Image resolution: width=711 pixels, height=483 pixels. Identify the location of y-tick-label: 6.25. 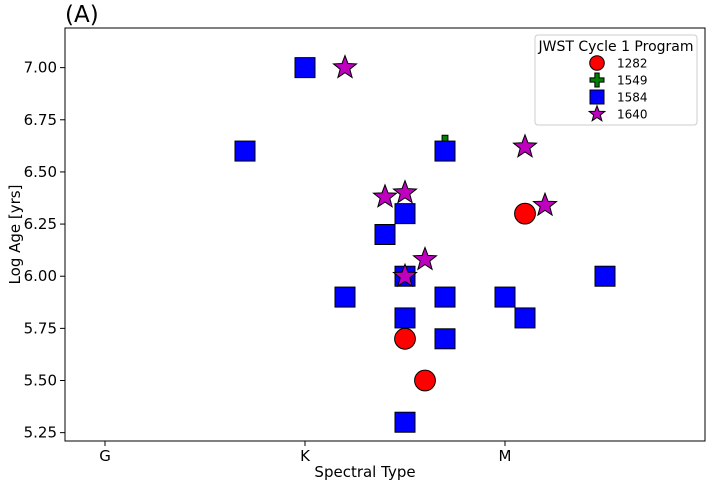
(40, 224).